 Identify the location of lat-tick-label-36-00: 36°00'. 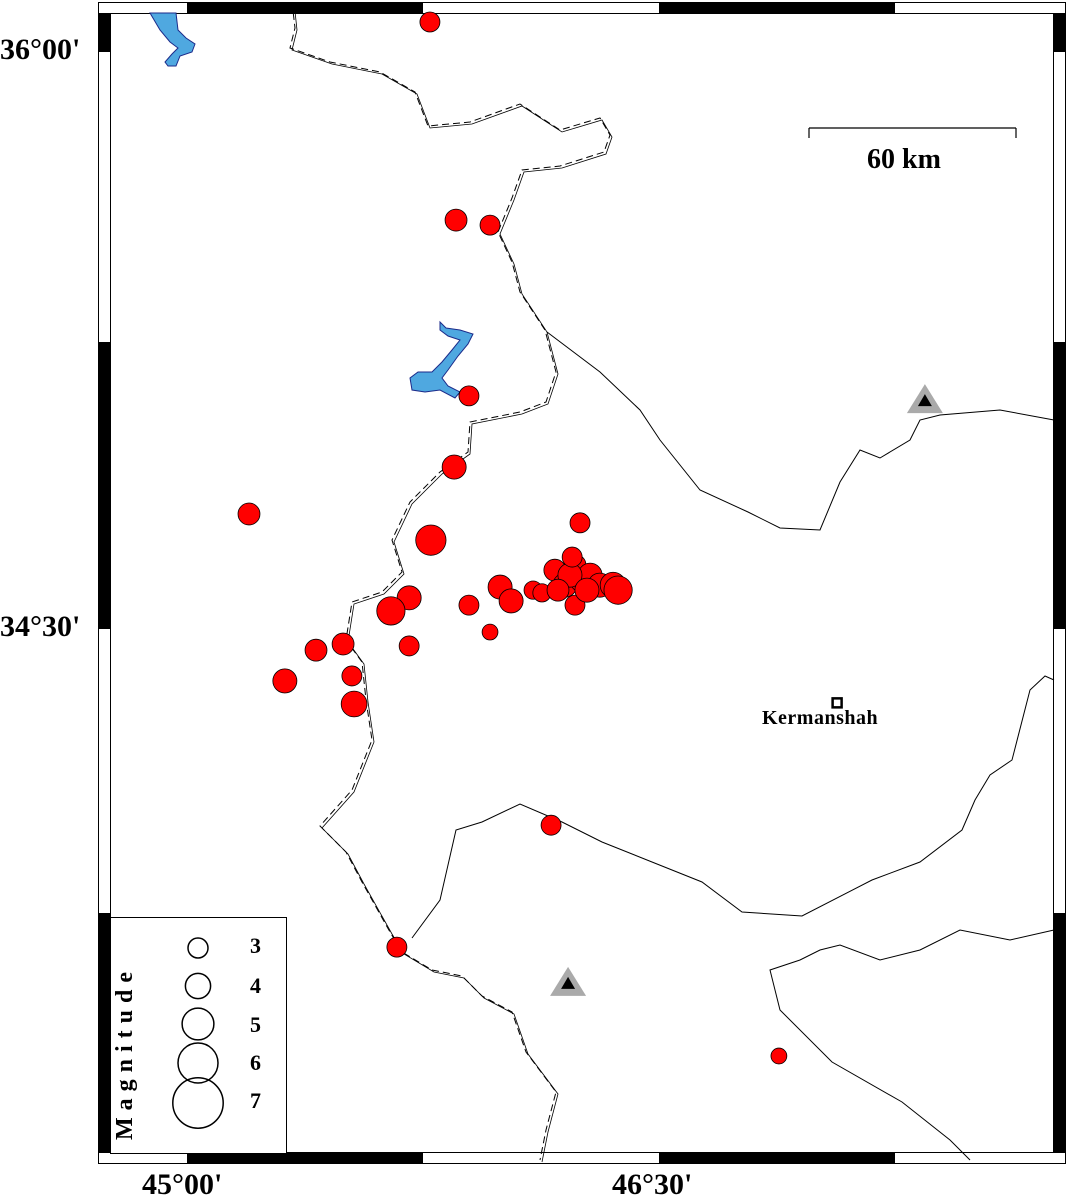
(40, 49).